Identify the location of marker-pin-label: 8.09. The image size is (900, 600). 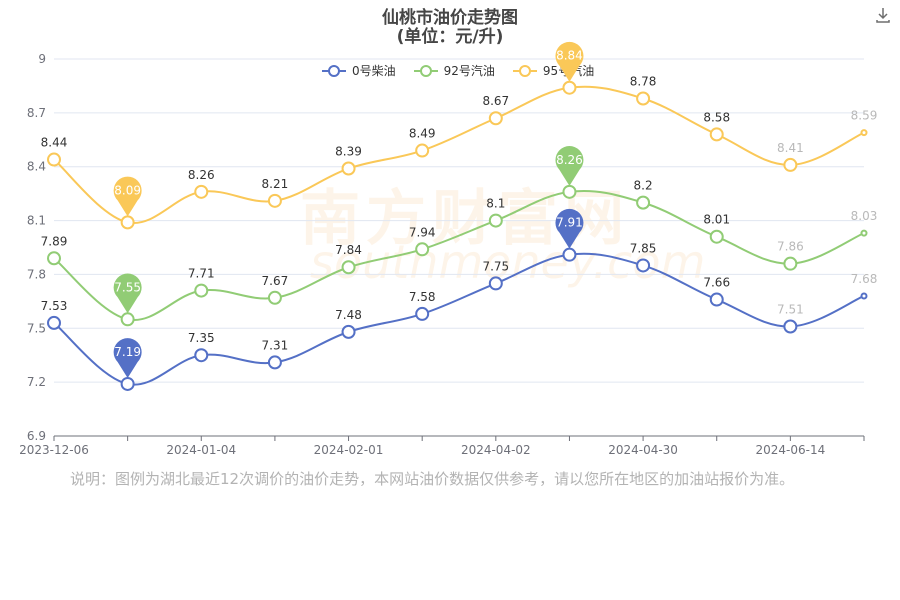
(127, 190).